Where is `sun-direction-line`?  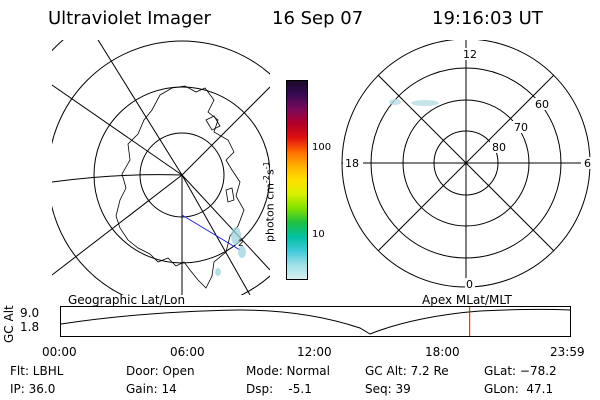 sun-direction-line is located at coordinates (211, 232).